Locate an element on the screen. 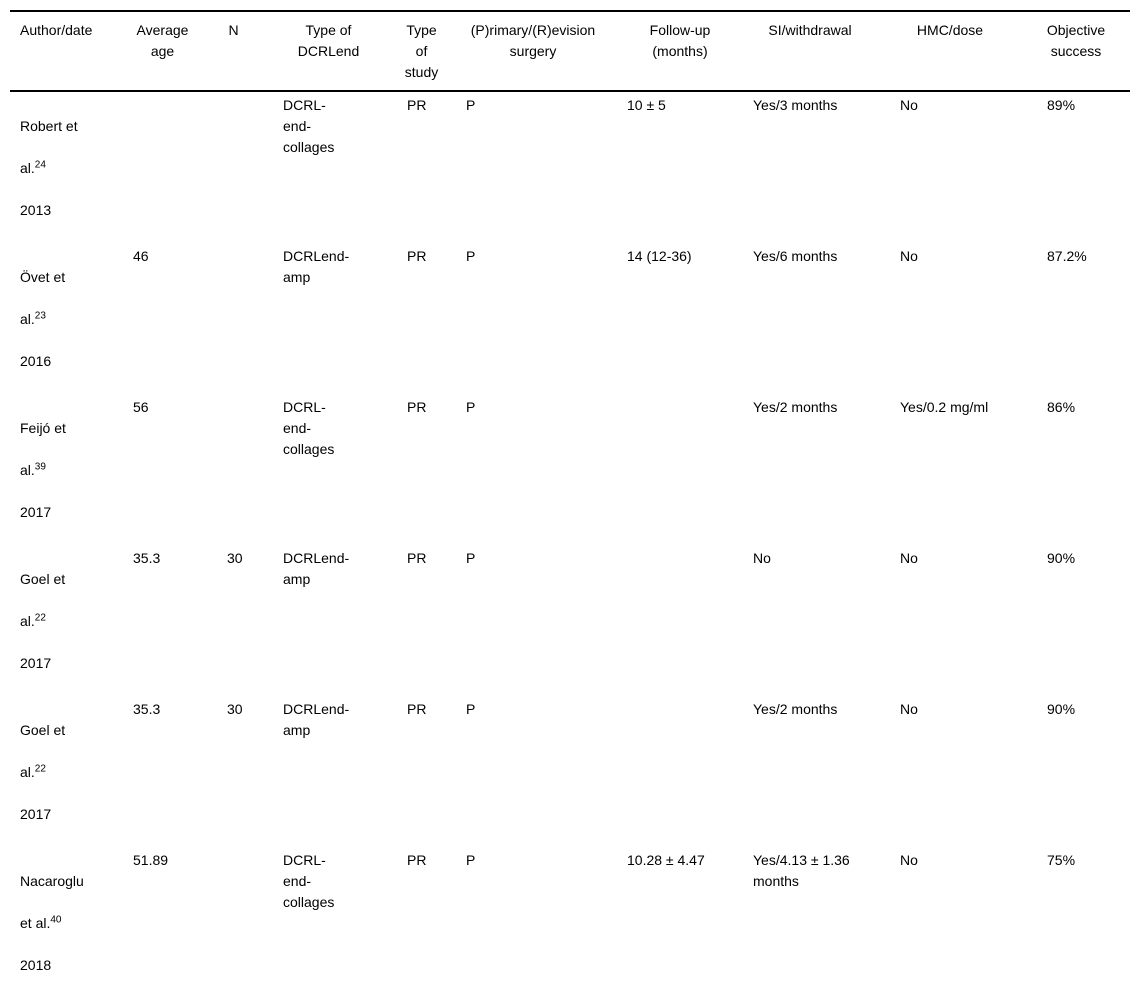  column-header-type-of-study: Type of study is located at coordinates (421, 51).